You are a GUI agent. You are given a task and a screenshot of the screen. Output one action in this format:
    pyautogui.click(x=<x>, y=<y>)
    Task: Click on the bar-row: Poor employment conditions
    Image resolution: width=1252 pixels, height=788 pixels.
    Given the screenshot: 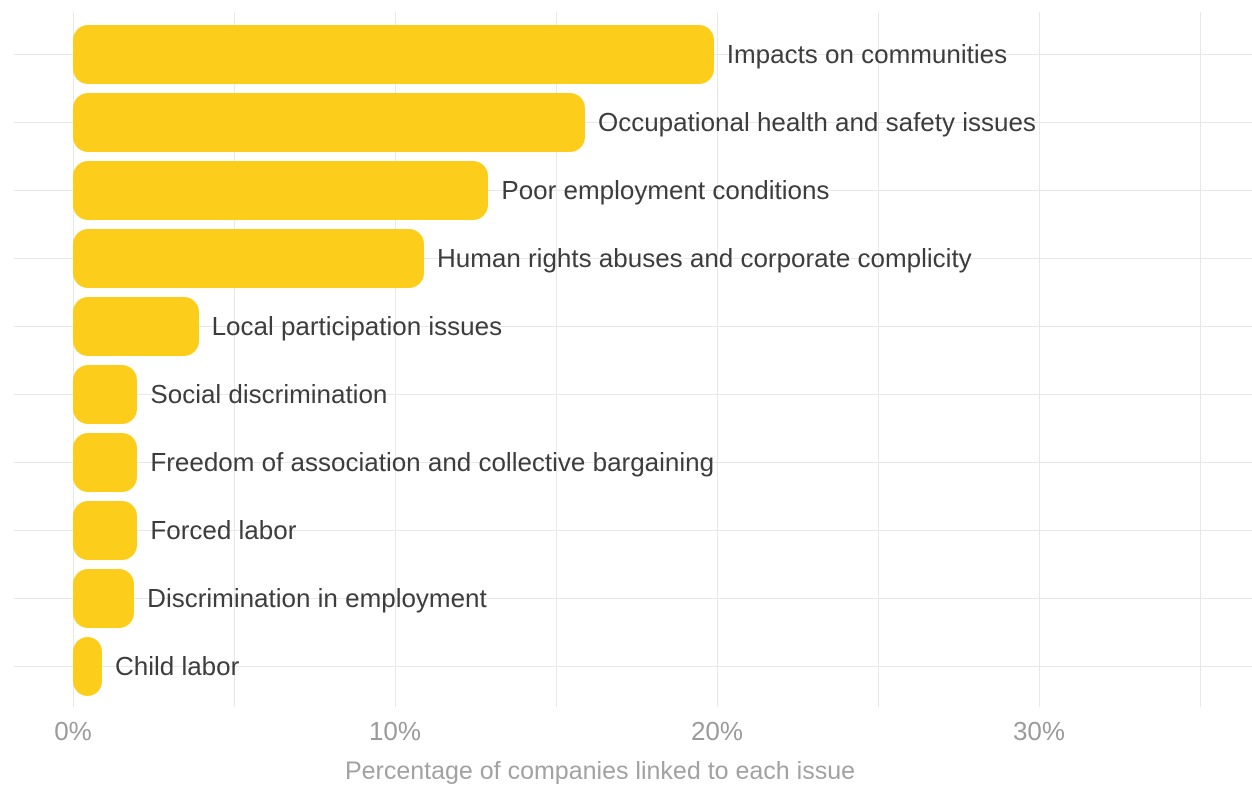 What is the action you would take?
    pyautogui.click(x=451, y=190)
    